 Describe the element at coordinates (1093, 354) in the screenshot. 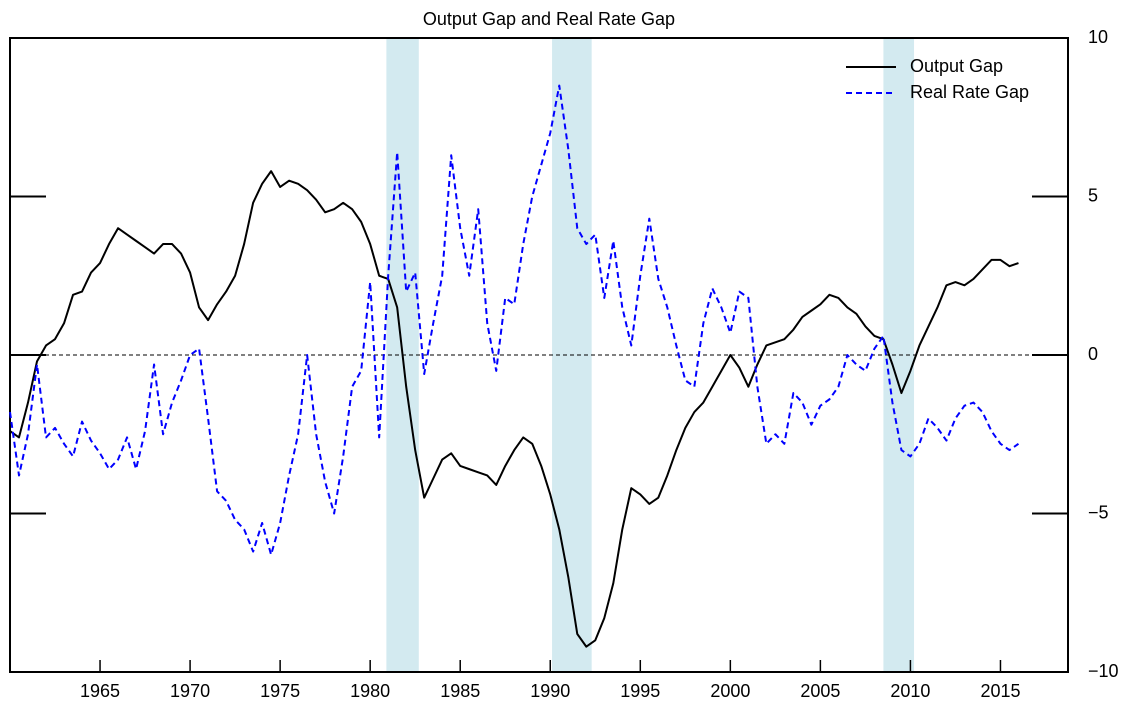

I see `y-tick-label: 0` at that location.